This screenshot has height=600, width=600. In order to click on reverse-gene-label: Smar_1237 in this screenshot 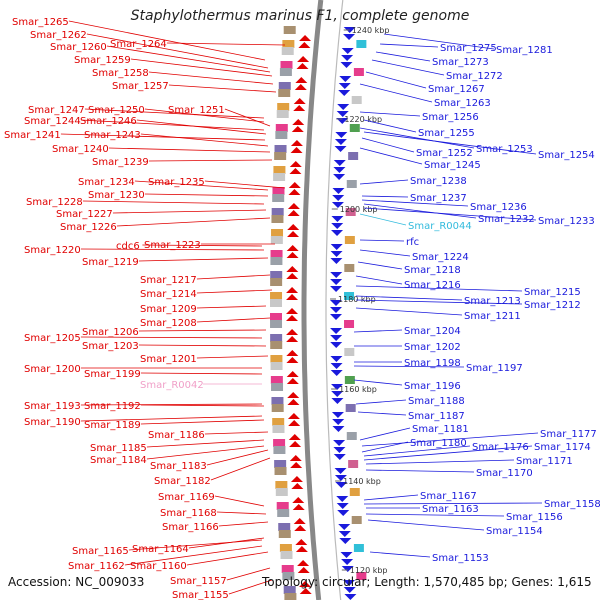, I will do `click(438, 198)`.